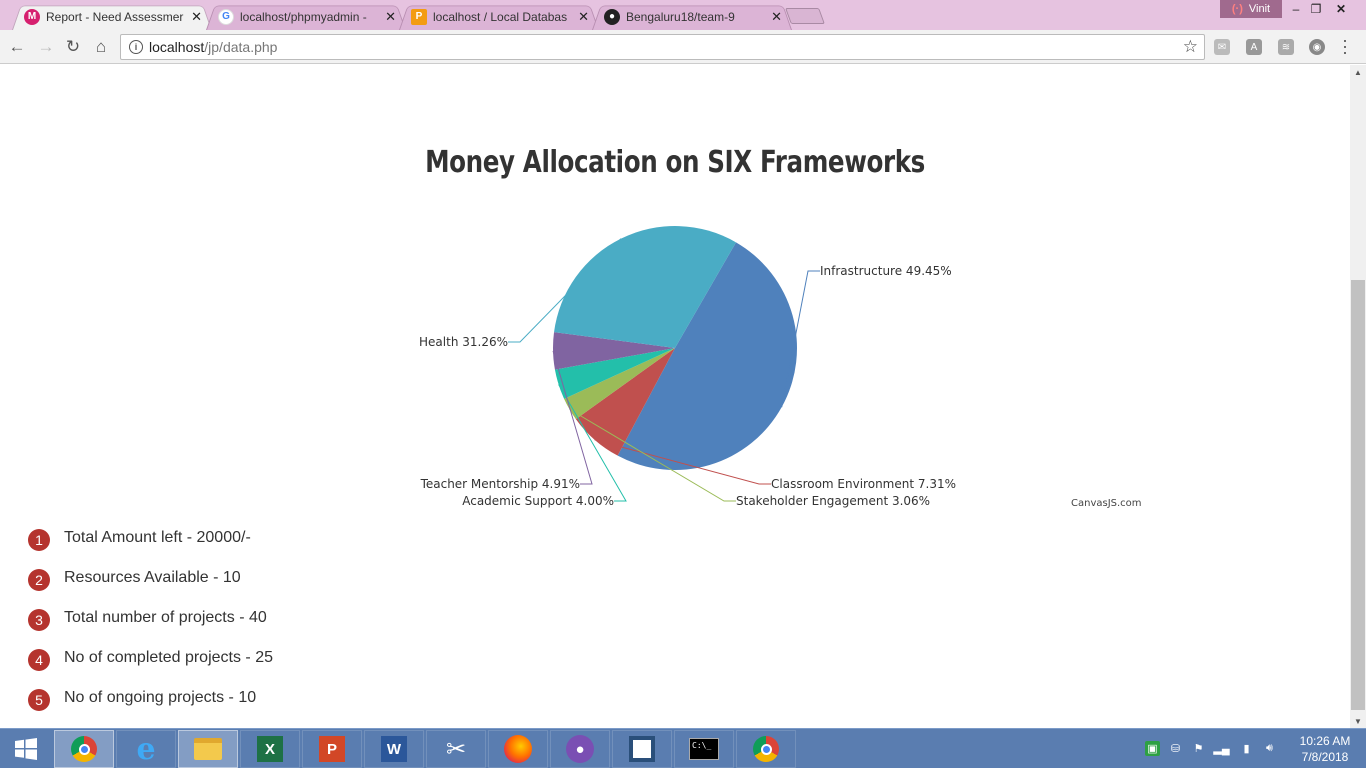  I want to click on scroll-down-icon: ▼, so click(1358, 721).